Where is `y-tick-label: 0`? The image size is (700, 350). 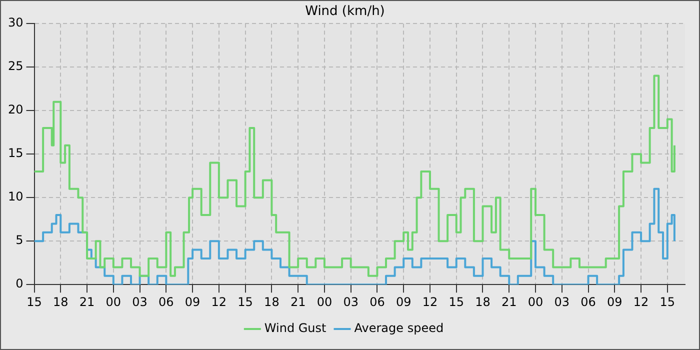 y-tick-label: 0 is located at coordinates (20, 283).